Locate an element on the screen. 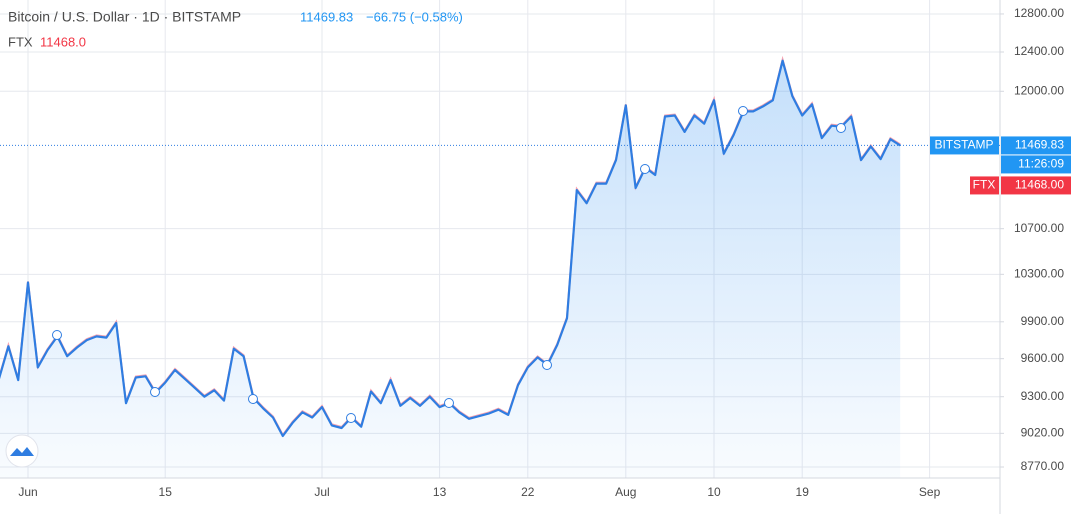 This screenshot has width=1071, height=514. compare-tag-label: FTX is located at coordinates (984, 185).